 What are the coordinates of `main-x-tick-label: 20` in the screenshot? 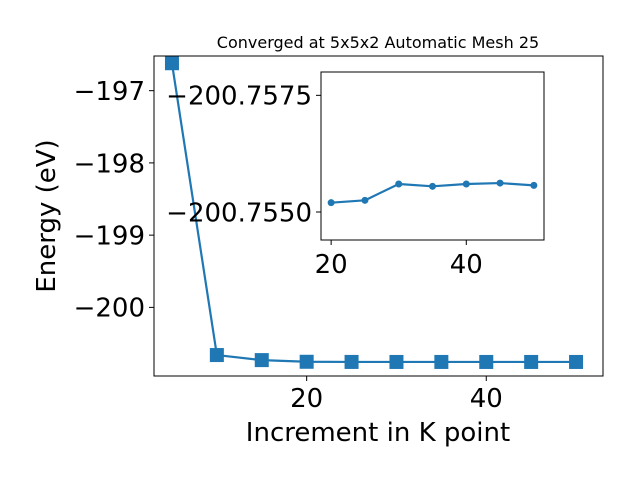 It's located at (306, 399).